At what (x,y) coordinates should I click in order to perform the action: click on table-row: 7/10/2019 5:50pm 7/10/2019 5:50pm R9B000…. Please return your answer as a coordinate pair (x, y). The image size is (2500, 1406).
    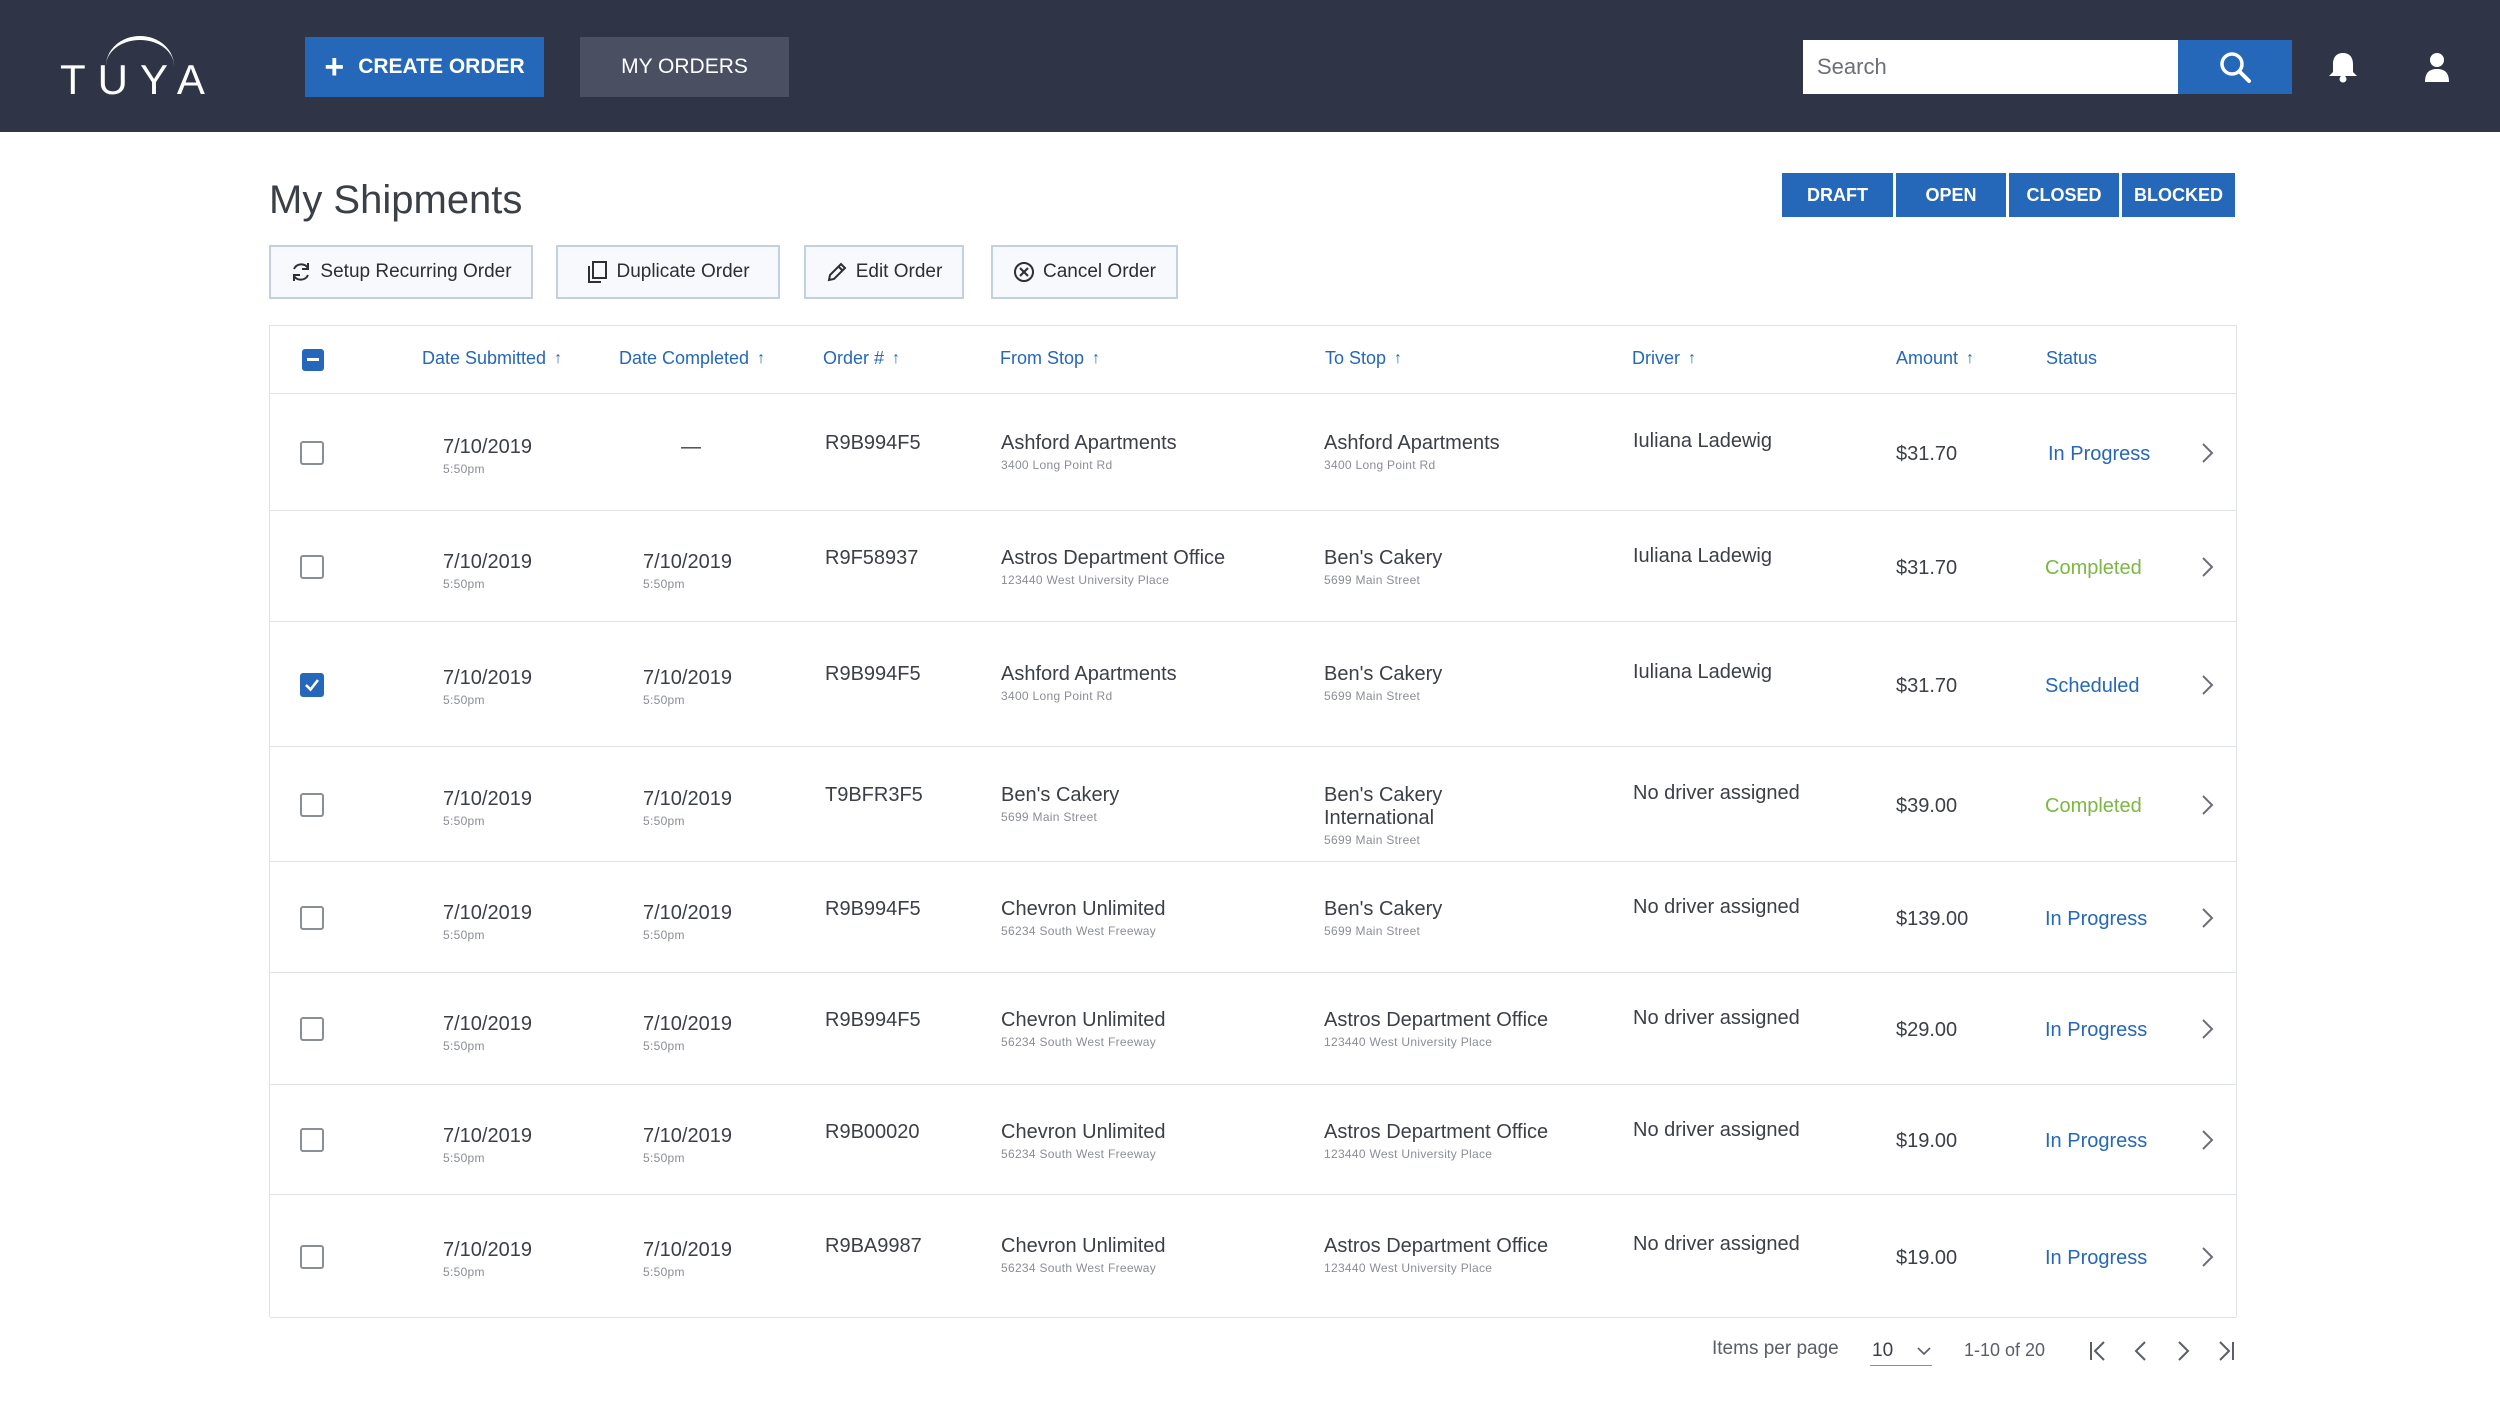
    Looking at the image, I should click on (1253, 1140).